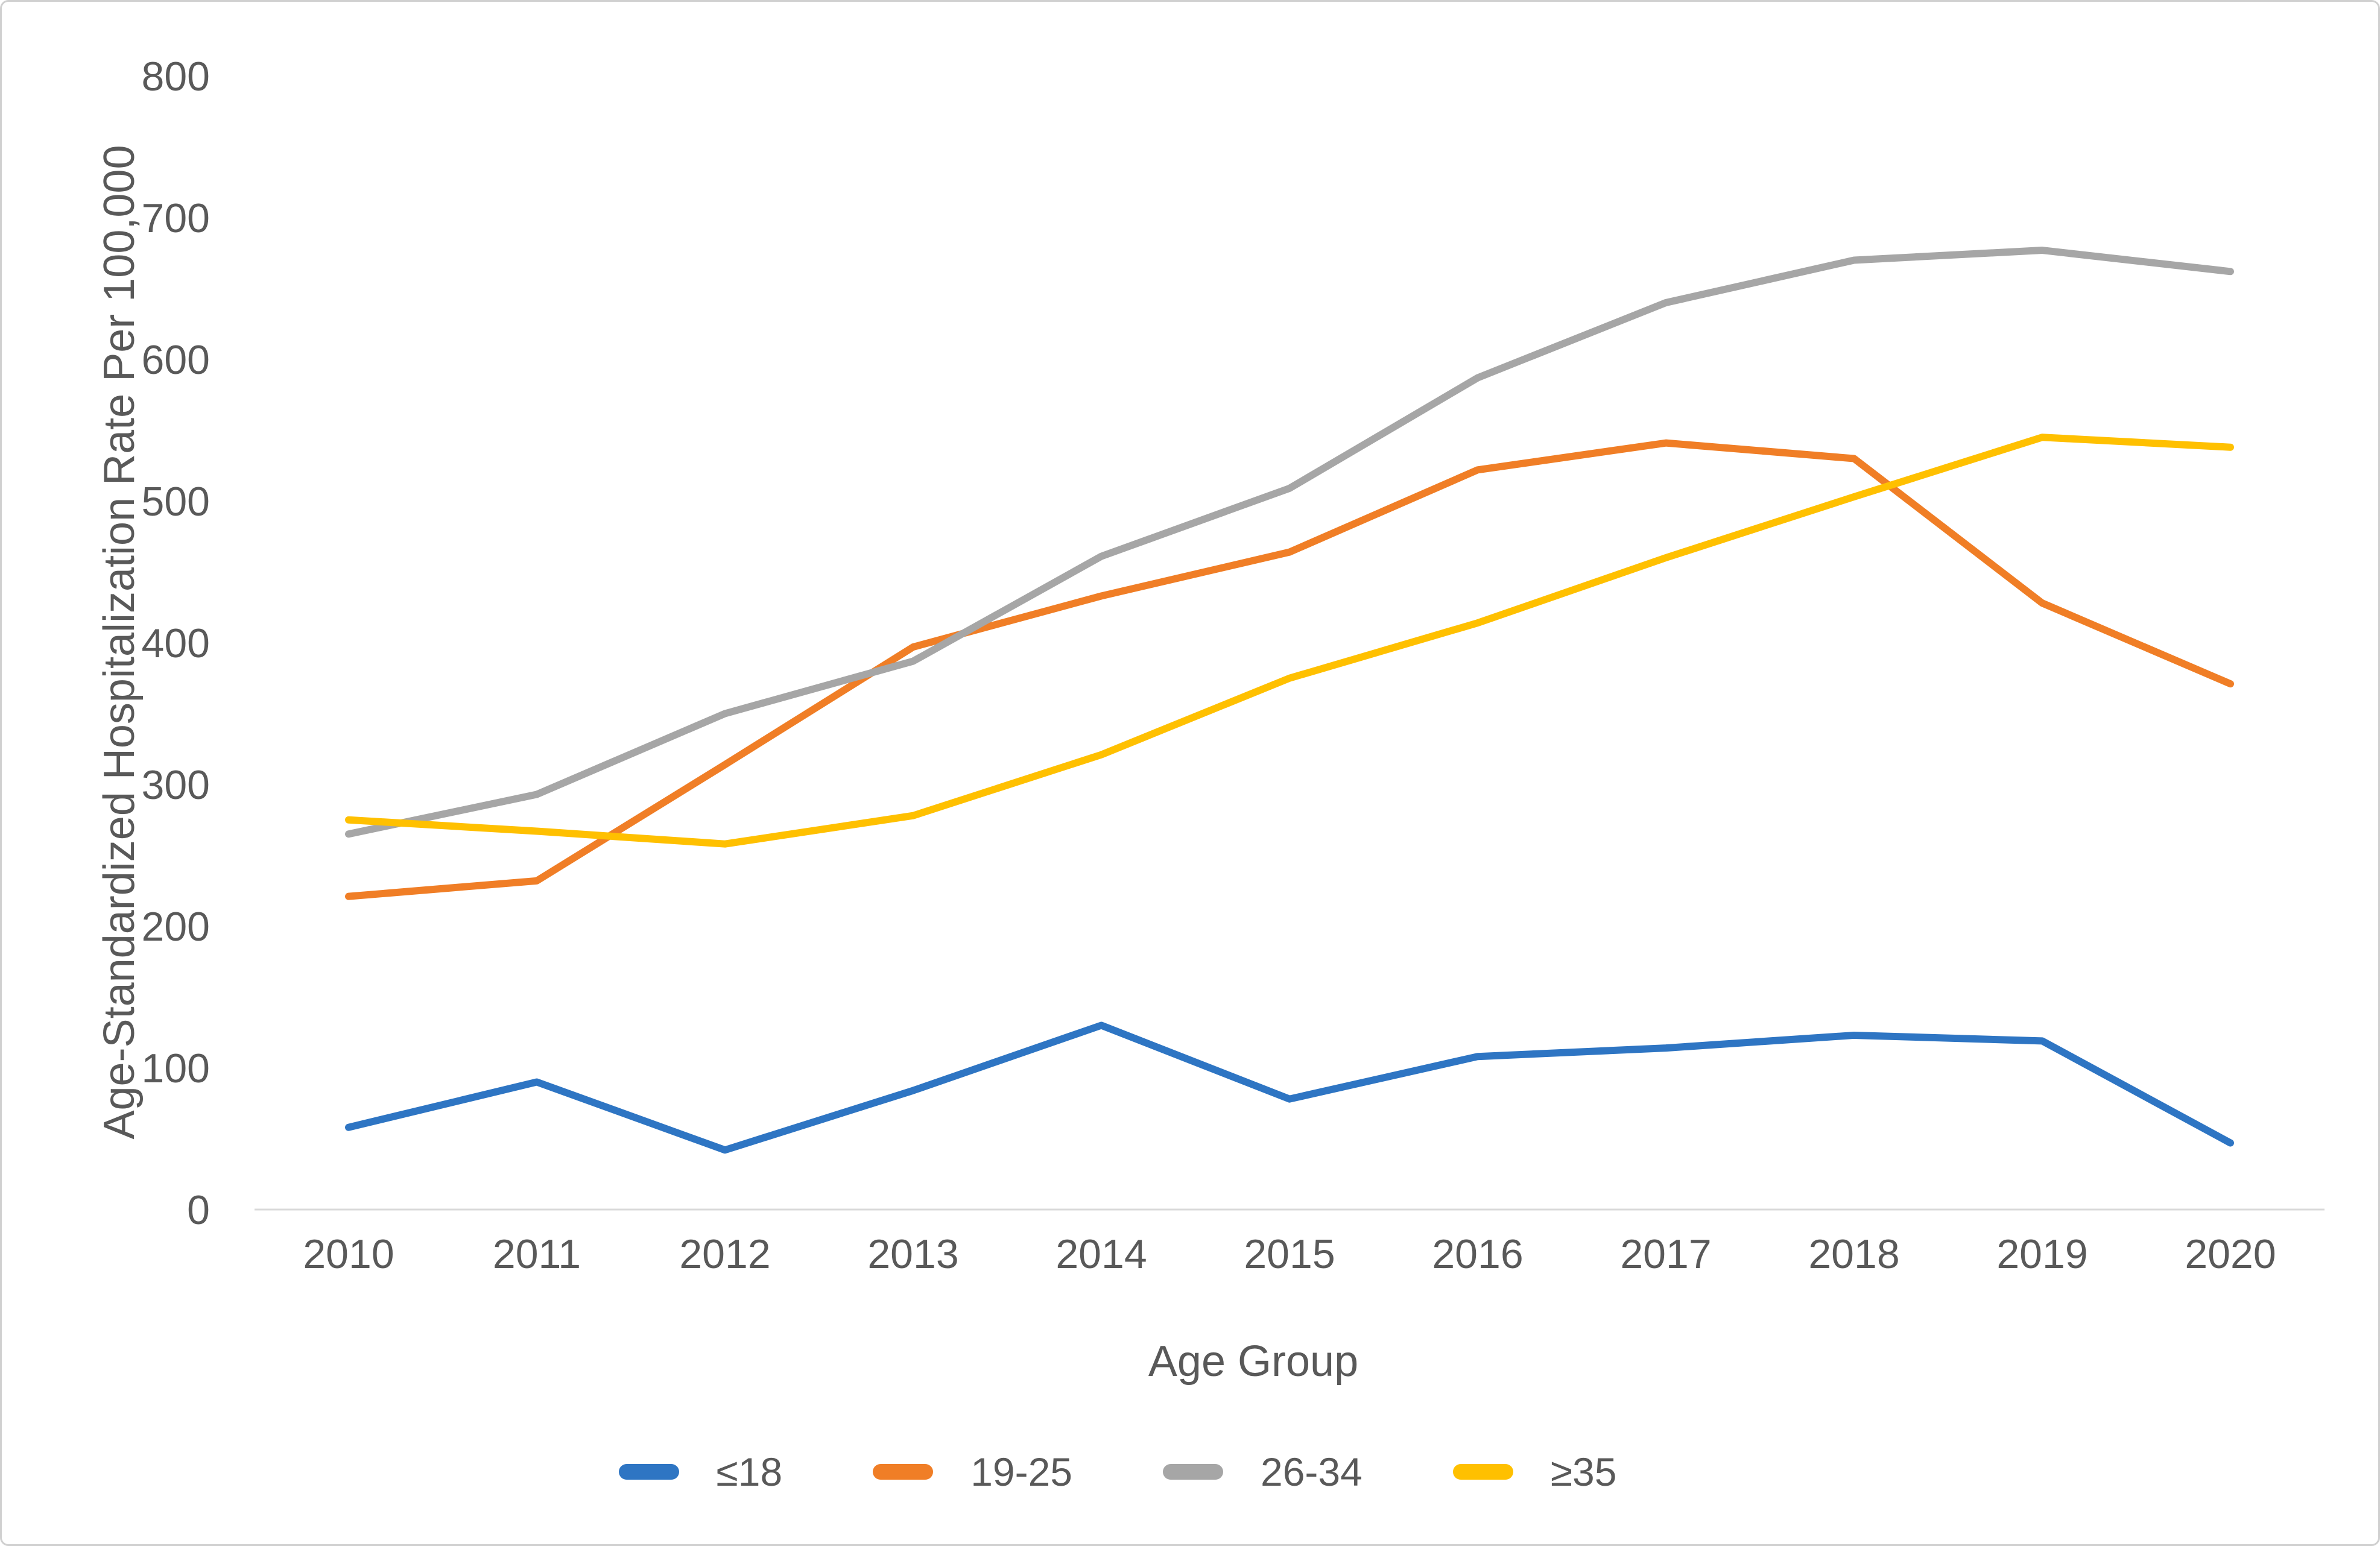 Image resolution: width=2380 pixels, height=1546 pixels. What do you see at coordinates (2230, 1254) in the screenshot?
I see `x-tick-label: 2020` at bounding box center [2230, 1254].